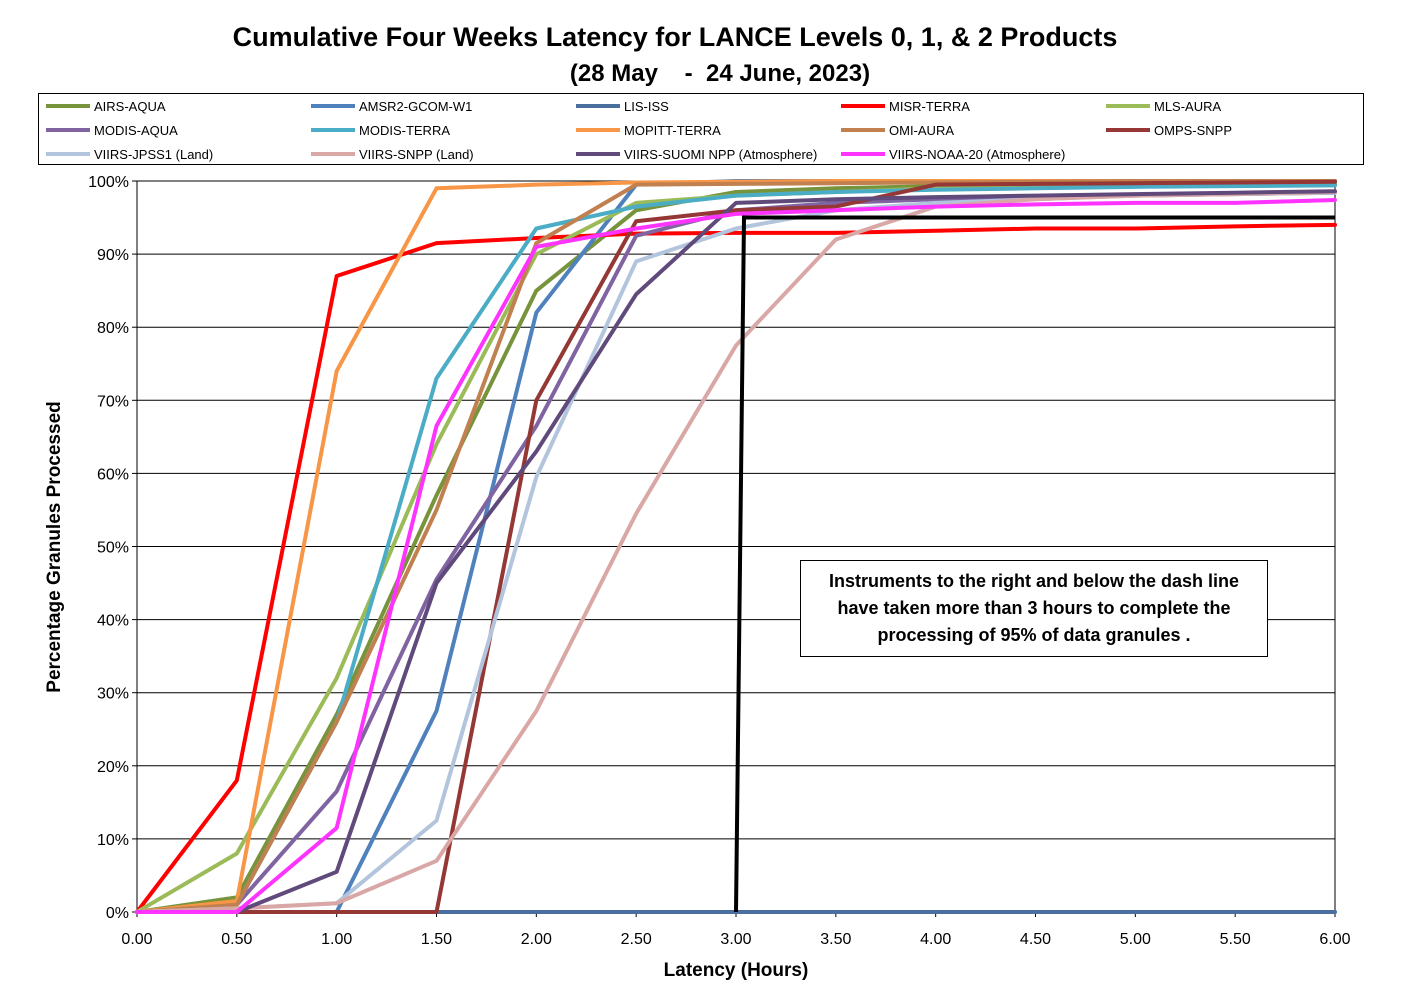 Image resolution: width=1403 pixels, height=1005 pixels. I want to click on legend-item: VIIRS-JPSS1 (Land), so click(129, 154).